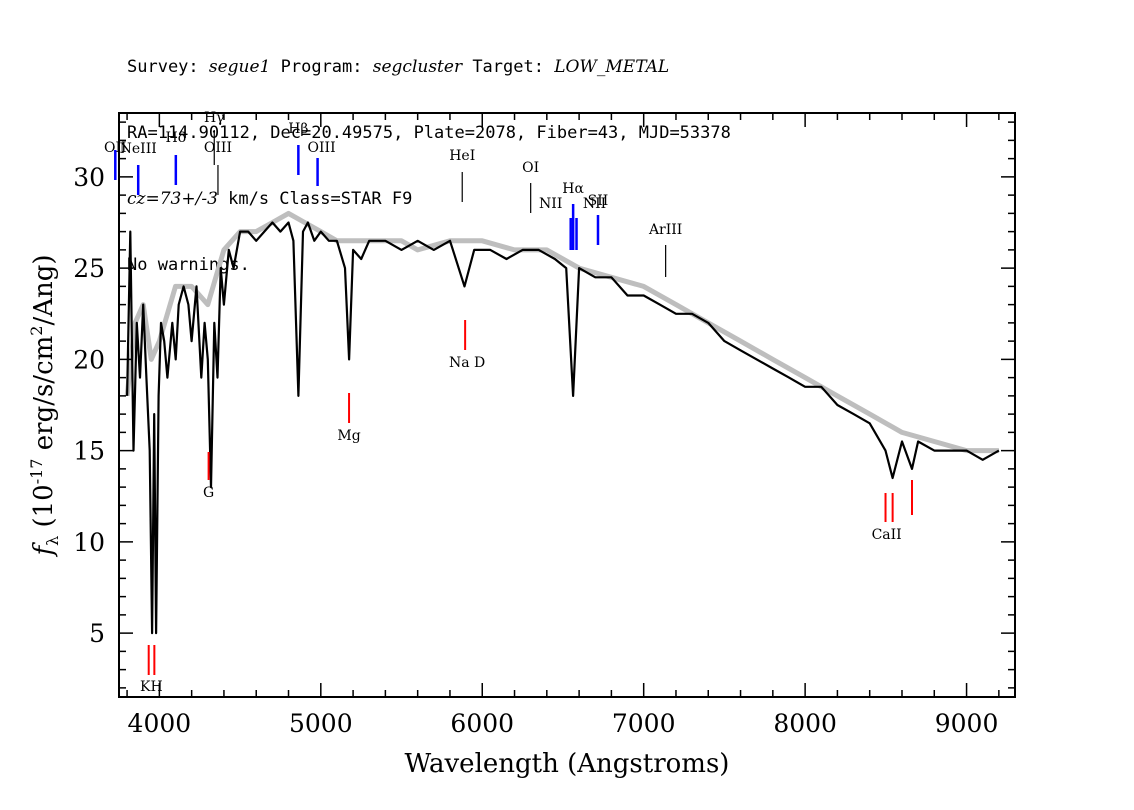 Image resolution: width=1134 pixels, height=810 pixels. Describe the element at coordinates (573, 189) in the screenshot. I see `emission-line-label: Hα` at that location.